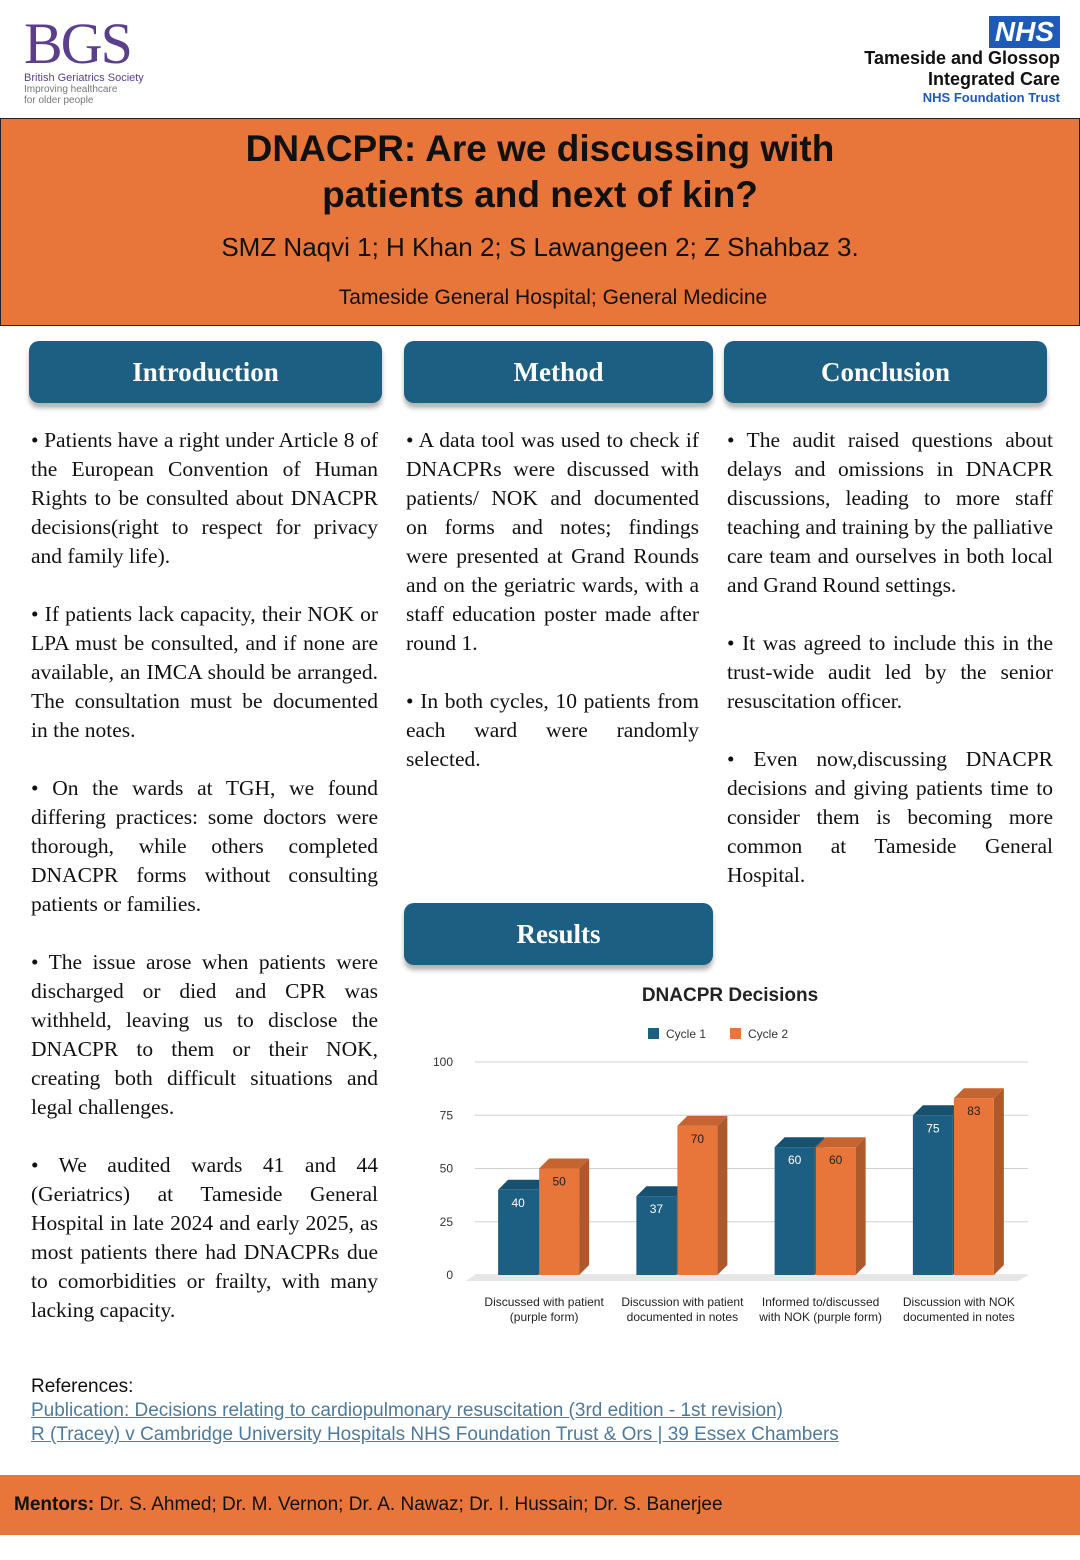 The height and width of the screenshot is (1560, 1080). Describe the element at coordinates (205, 372) in the screenshot. I see `section-heading: Introduction` at that location.